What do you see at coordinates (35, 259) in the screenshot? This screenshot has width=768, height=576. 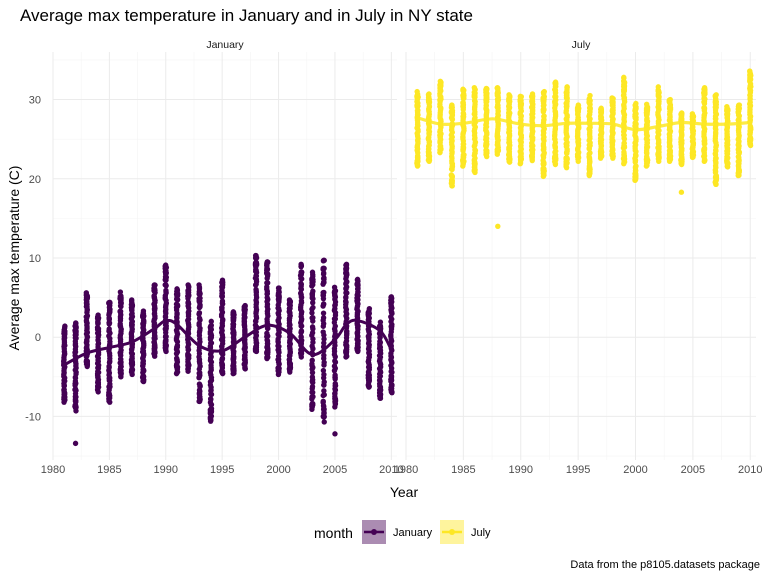 I see `y-tick-label: 10` at bounding box center [35, 259].